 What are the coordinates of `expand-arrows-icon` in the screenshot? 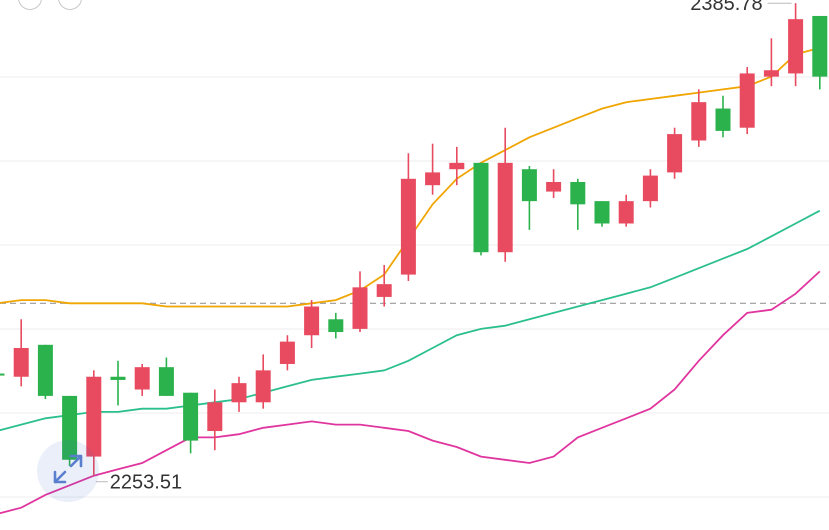 It's located at (68, 469).